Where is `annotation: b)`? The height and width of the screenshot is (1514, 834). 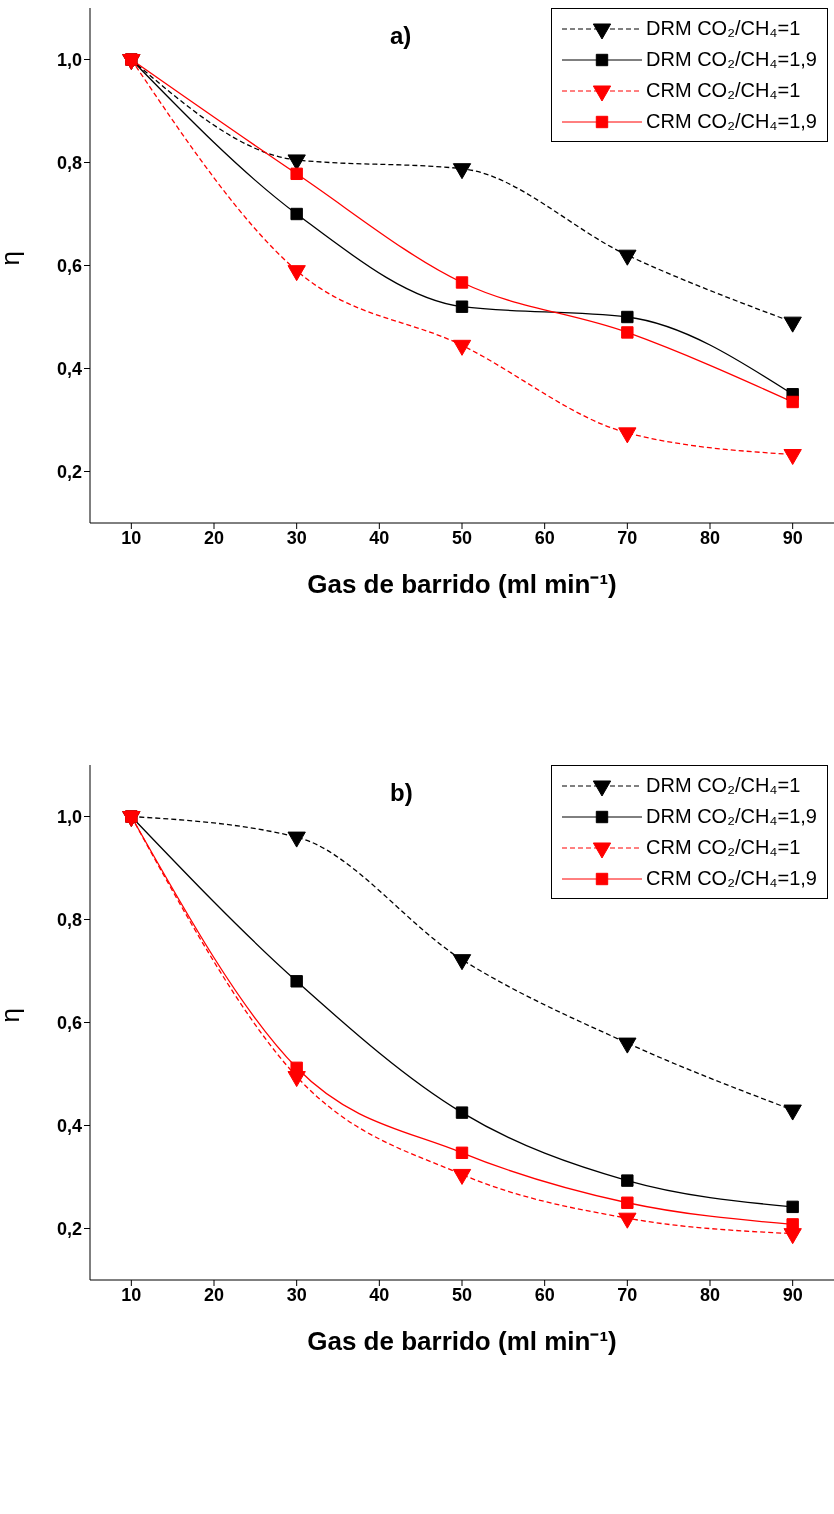 annotation: b) is located at coordinates (401, 793).